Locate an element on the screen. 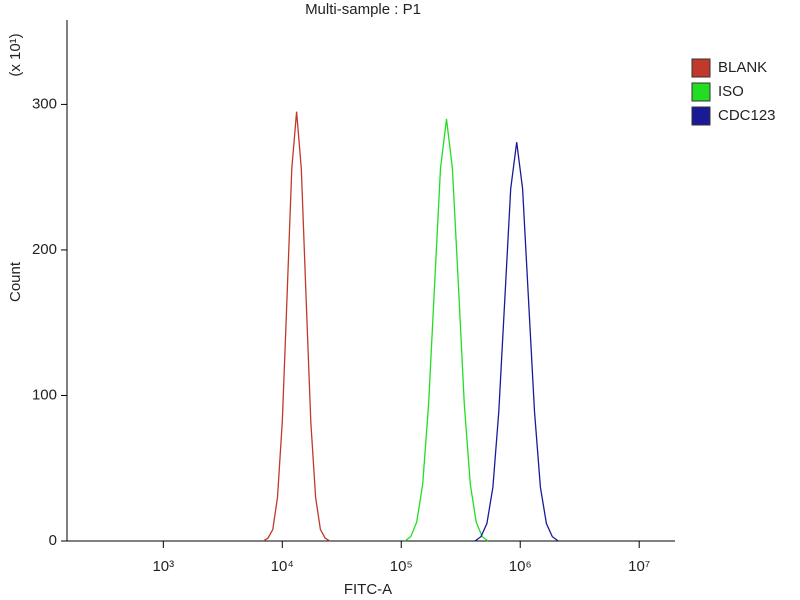  x-tick-label: 10⁷ is located at coordinates (639, 566).